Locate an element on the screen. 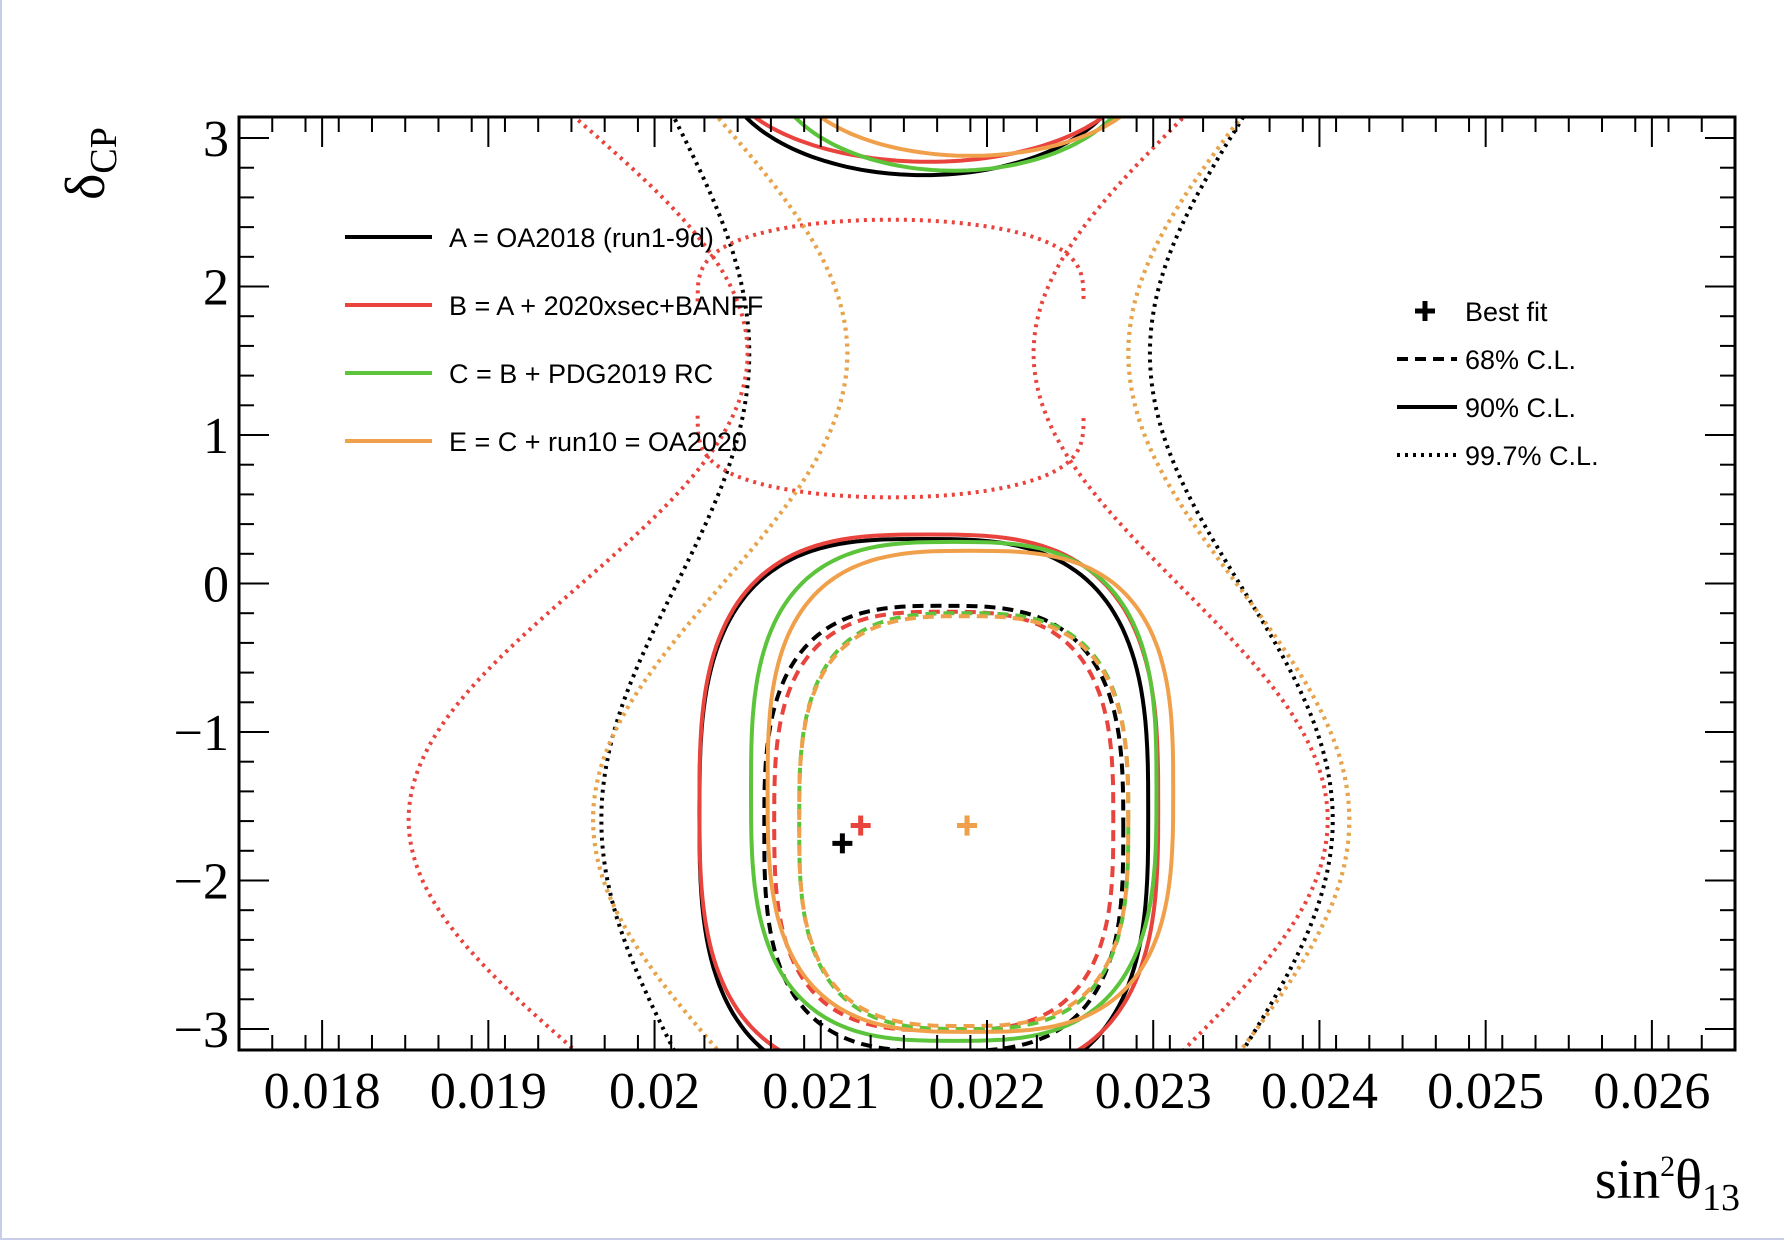 This screenshot has width=1784, height=1245. y-tick-label: 2 is located at coordinates (216, 288).